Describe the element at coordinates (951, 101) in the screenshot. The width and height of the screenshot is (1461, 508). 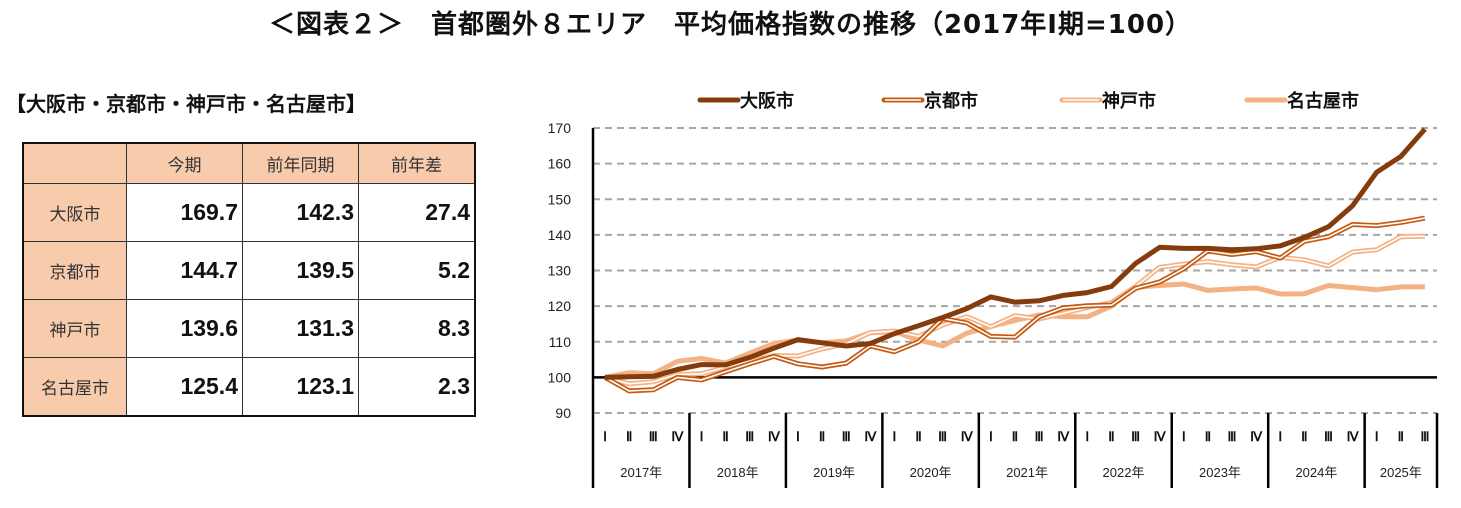
I see `legend-label: 京都市` at that location.